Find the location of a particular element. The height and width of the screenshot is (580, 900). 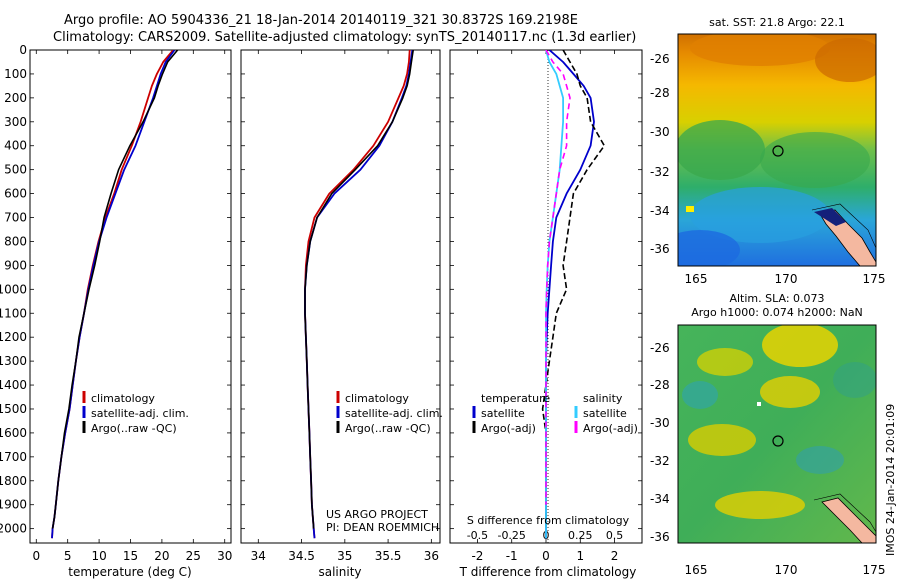

sla-yticks-28: -28 is located at coordinates (660, 385).